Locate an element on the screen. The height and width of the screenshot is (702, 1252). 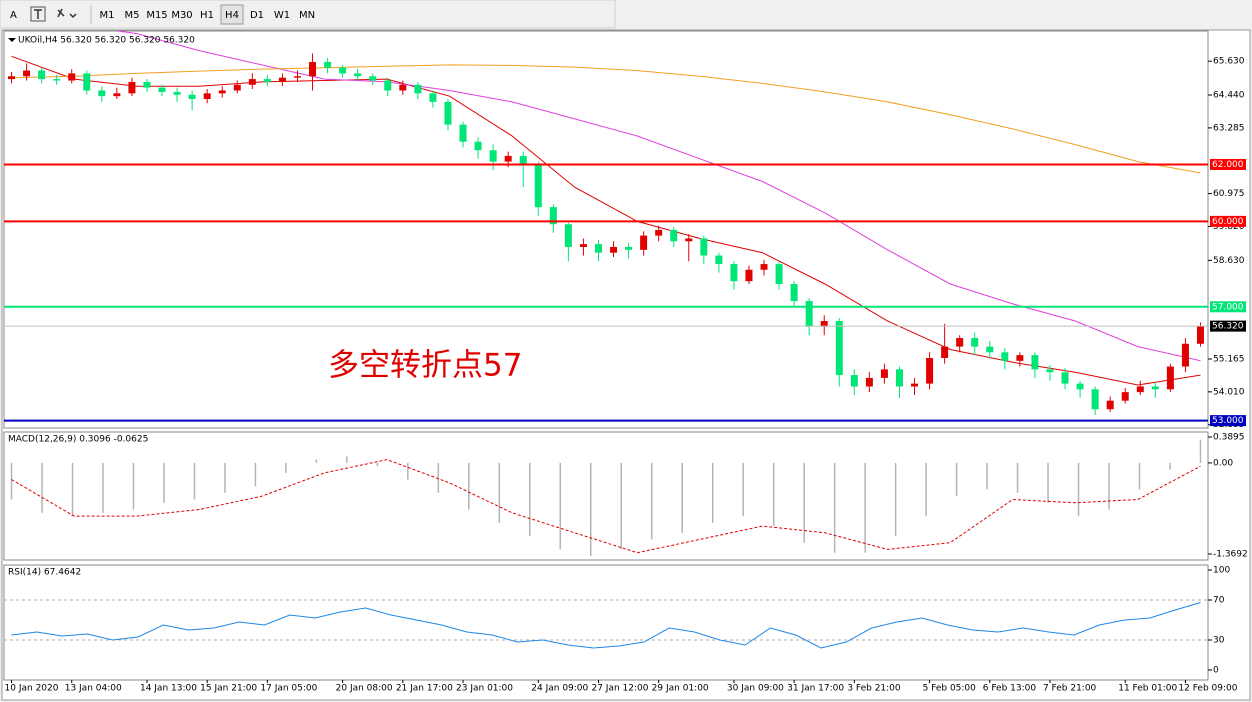
x-tick-label: 6 Feb 13:00 is located at coordinates (1010, 689).